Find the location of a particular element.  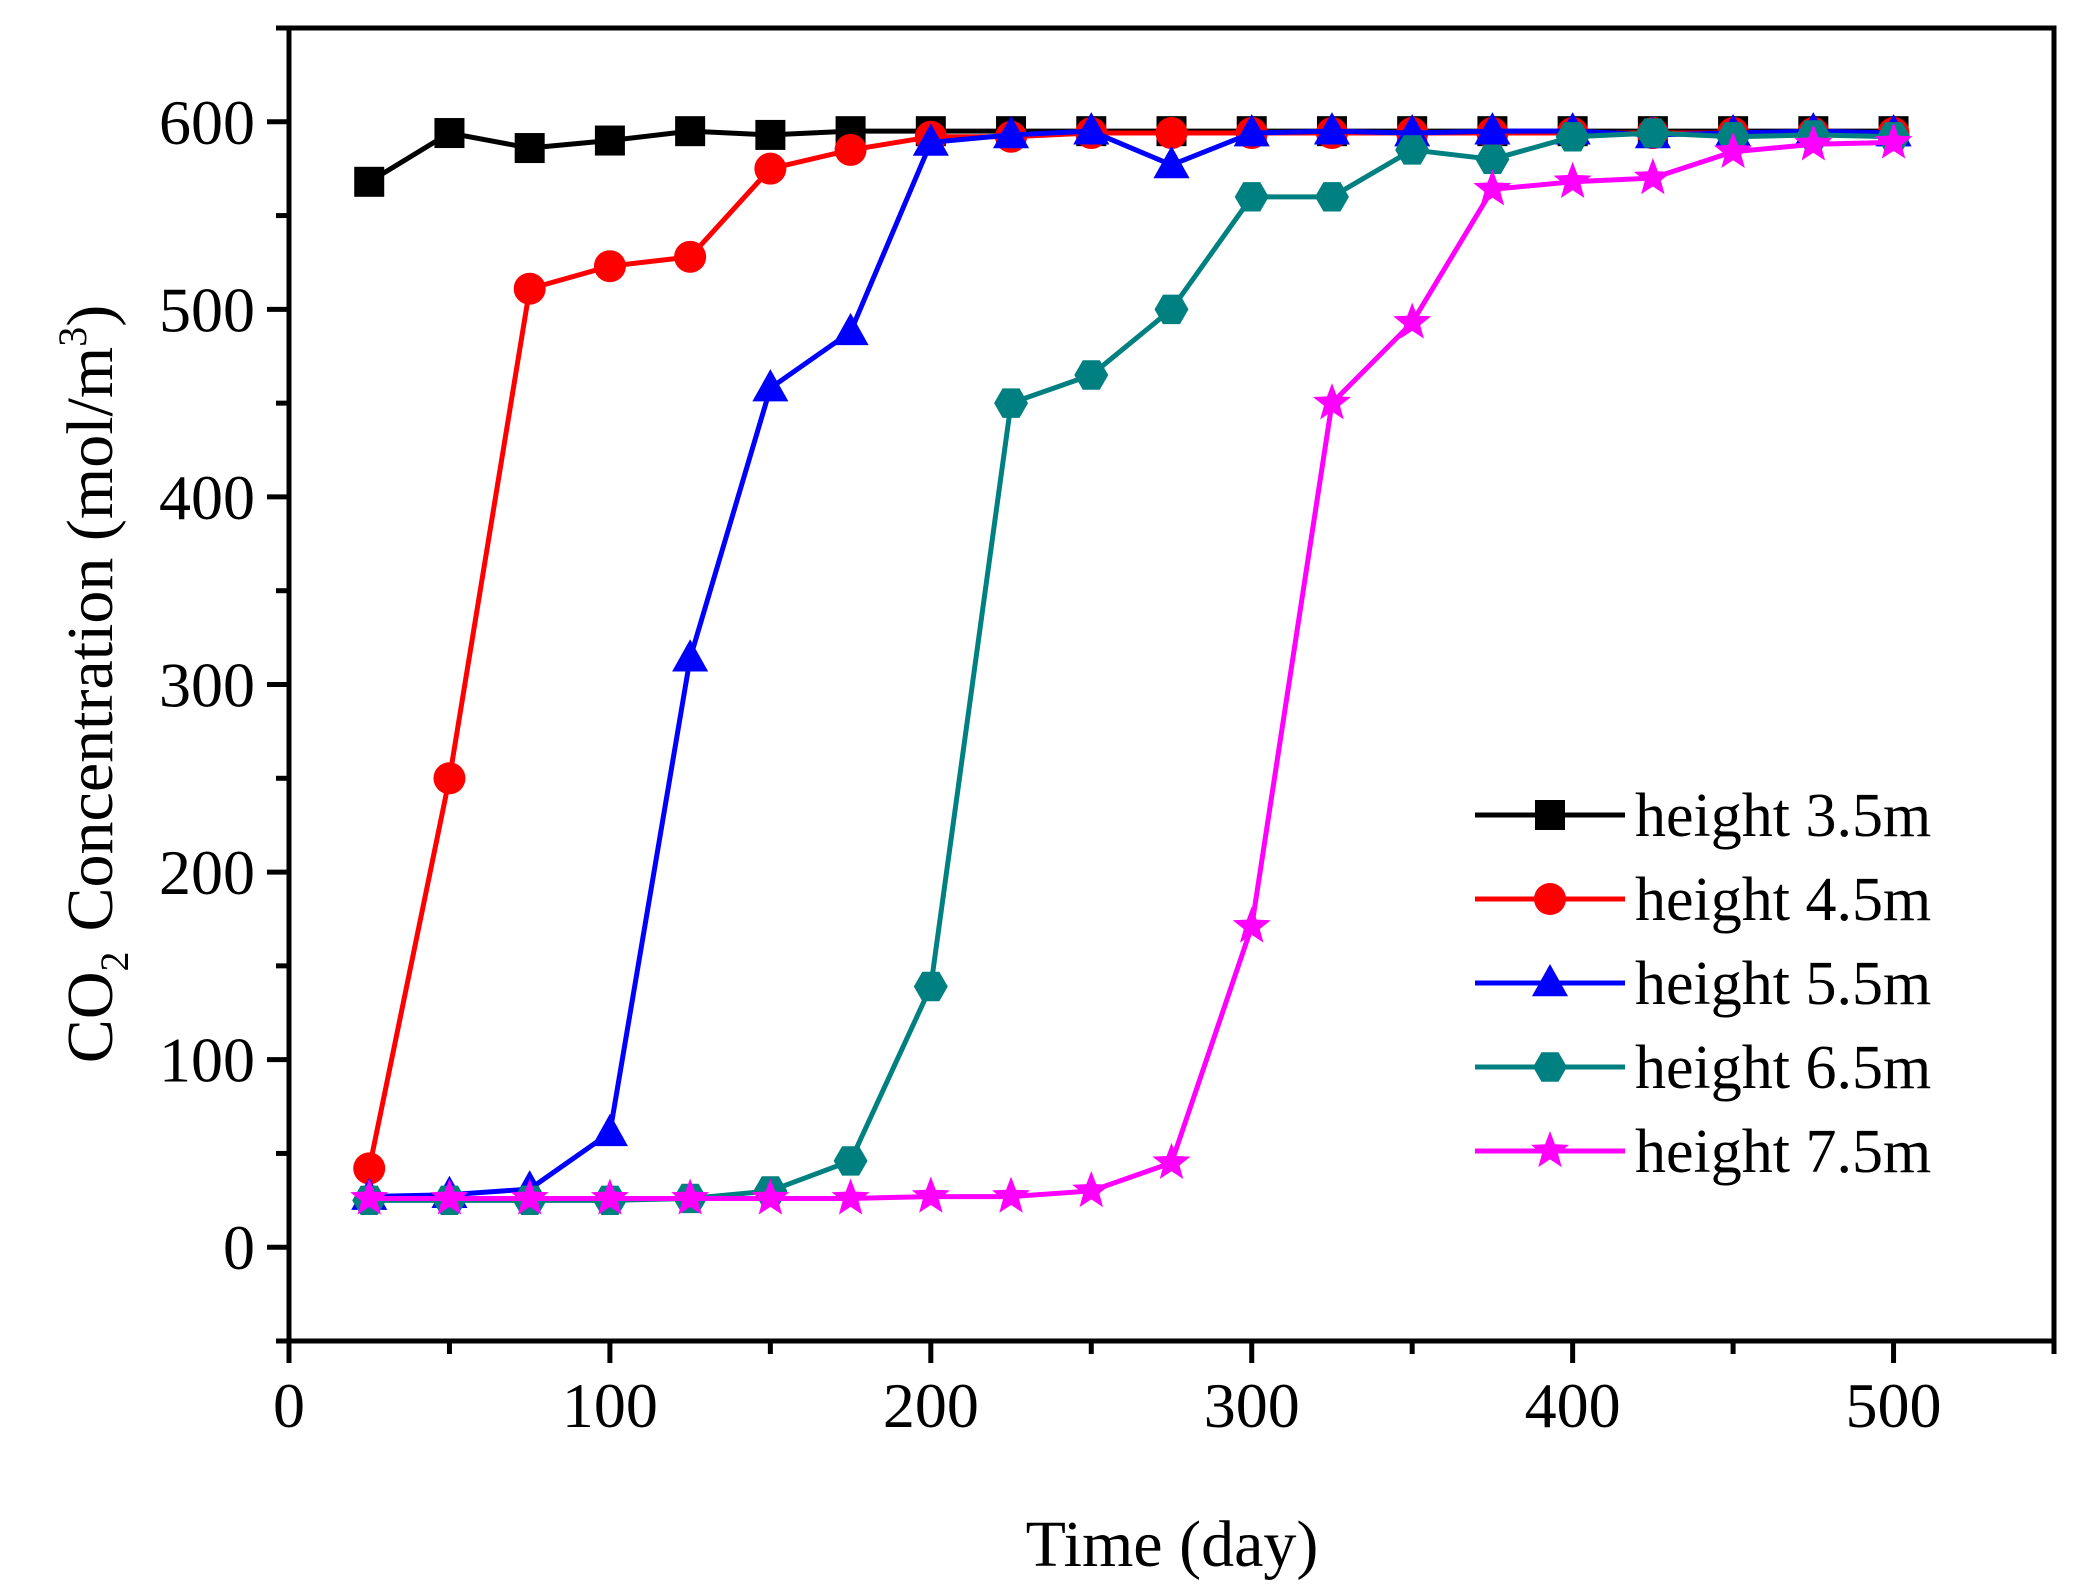

y-tick-label: 400 is located at coordinates (207, 497).